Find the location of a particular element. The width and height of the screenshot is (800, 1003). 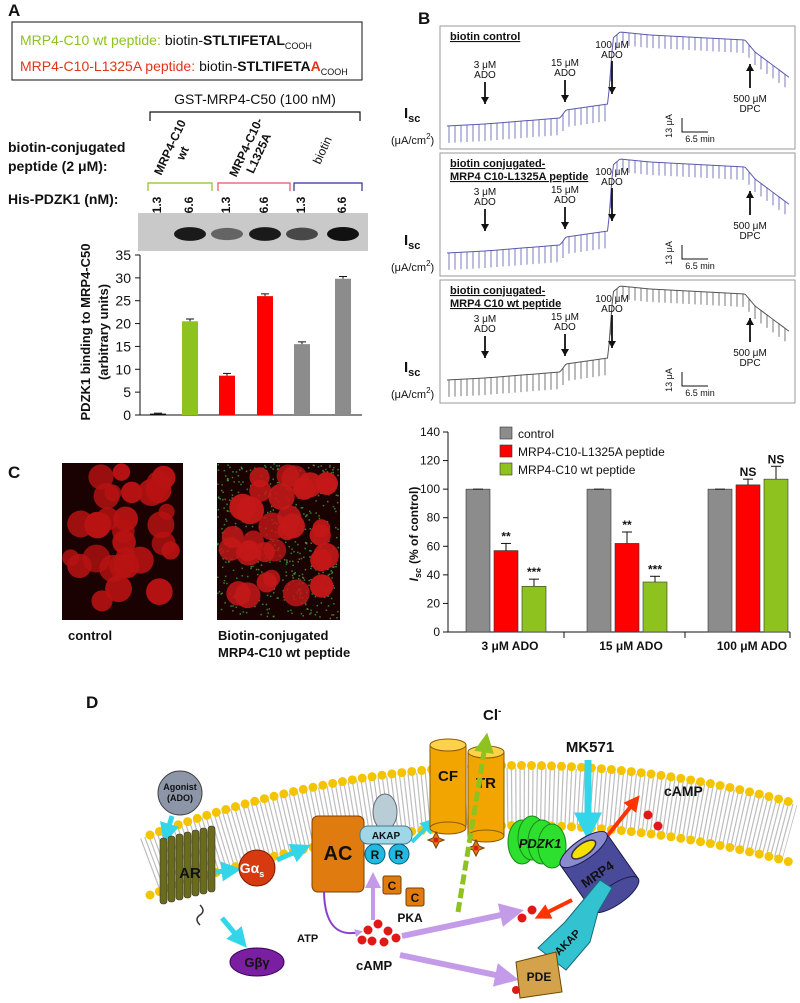

cftr-barrel is located at coordinates (448, 786).